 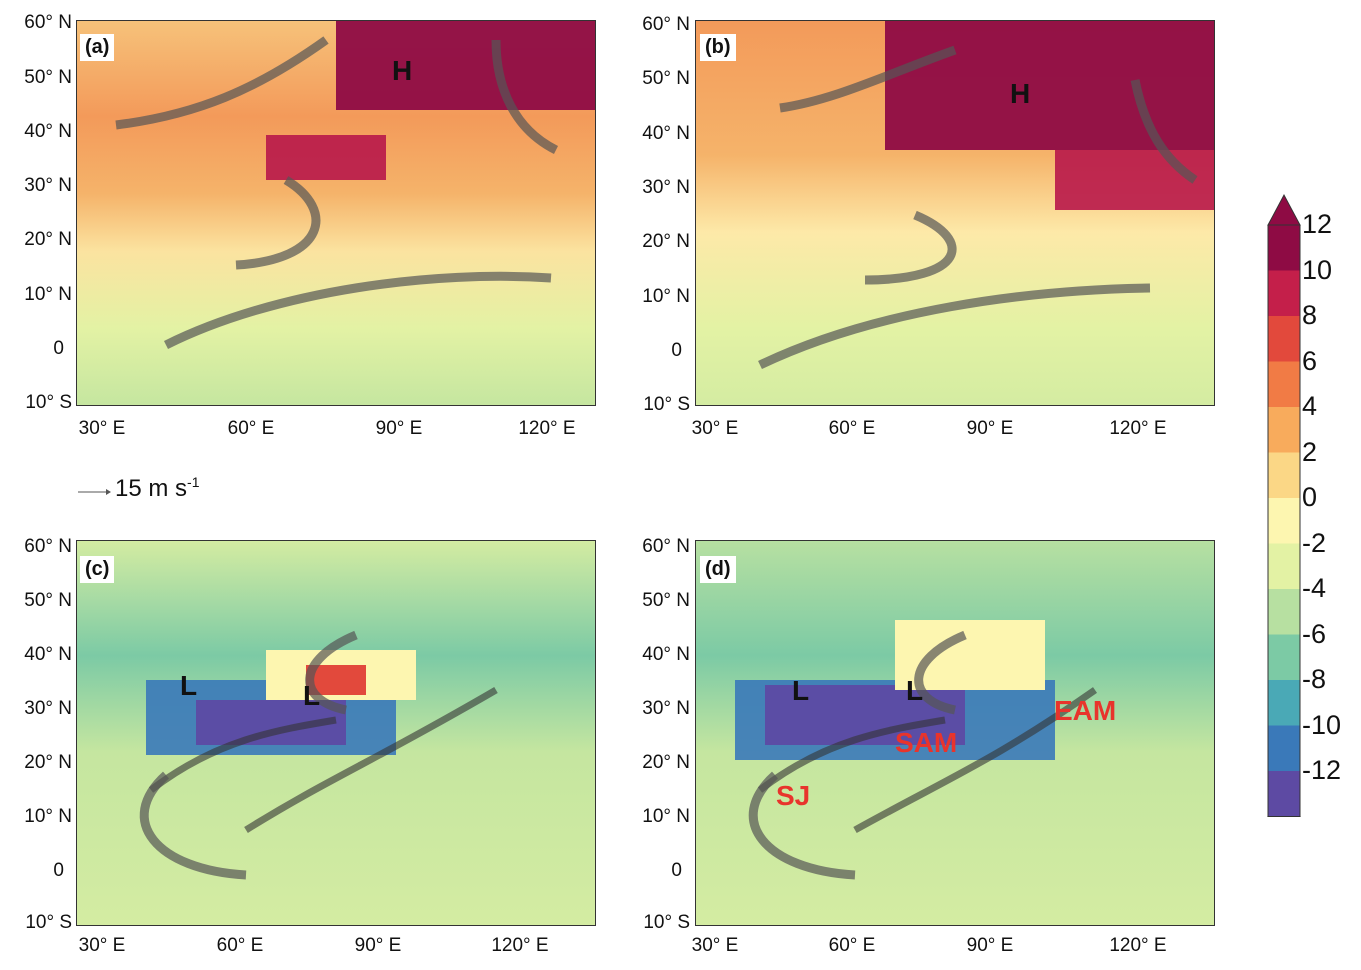 What do you see at coordinates (676, 350) in the screenshot?
I see `lat-tick-b-0: 0` at bounding box center [676, 350].